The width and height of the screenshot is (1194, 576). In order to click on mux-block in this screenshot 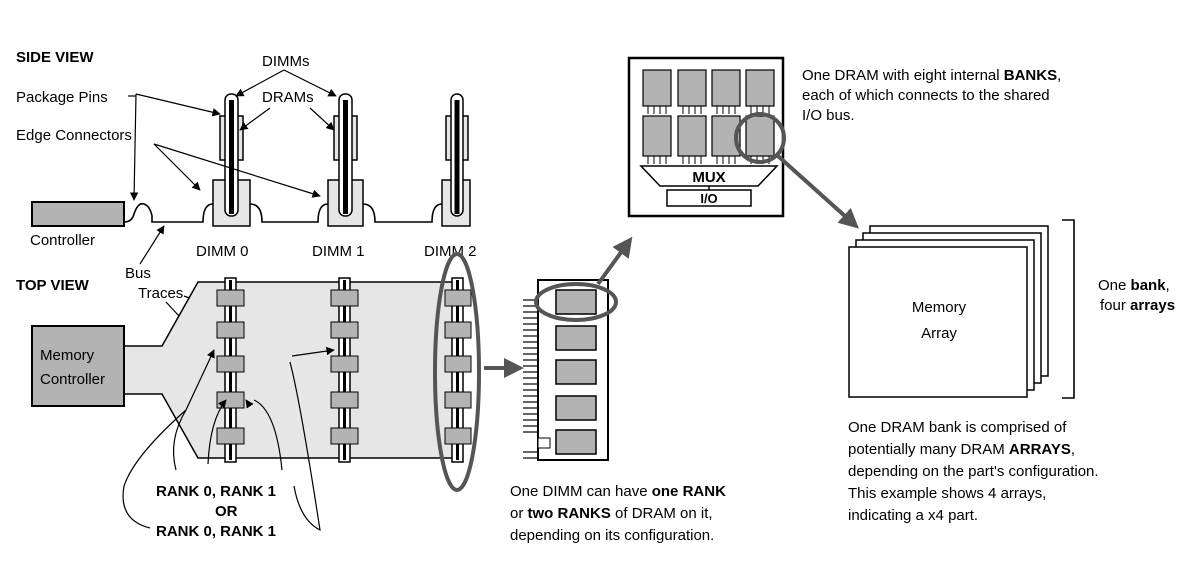, I will do `click(709, 176)`.